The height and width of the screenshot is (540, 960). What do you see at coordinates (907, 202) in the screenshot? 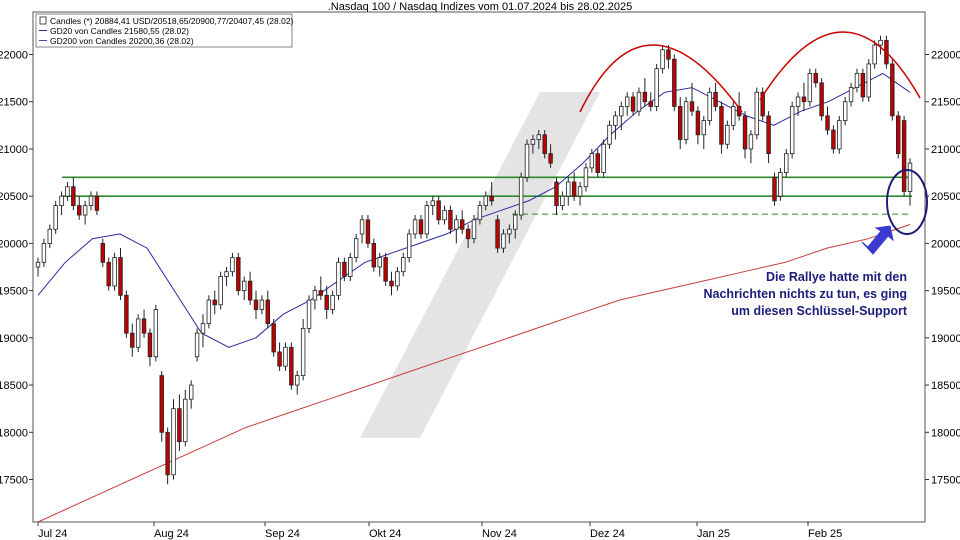
I see `highlight-ellipse` at bounding box center [907, 202].